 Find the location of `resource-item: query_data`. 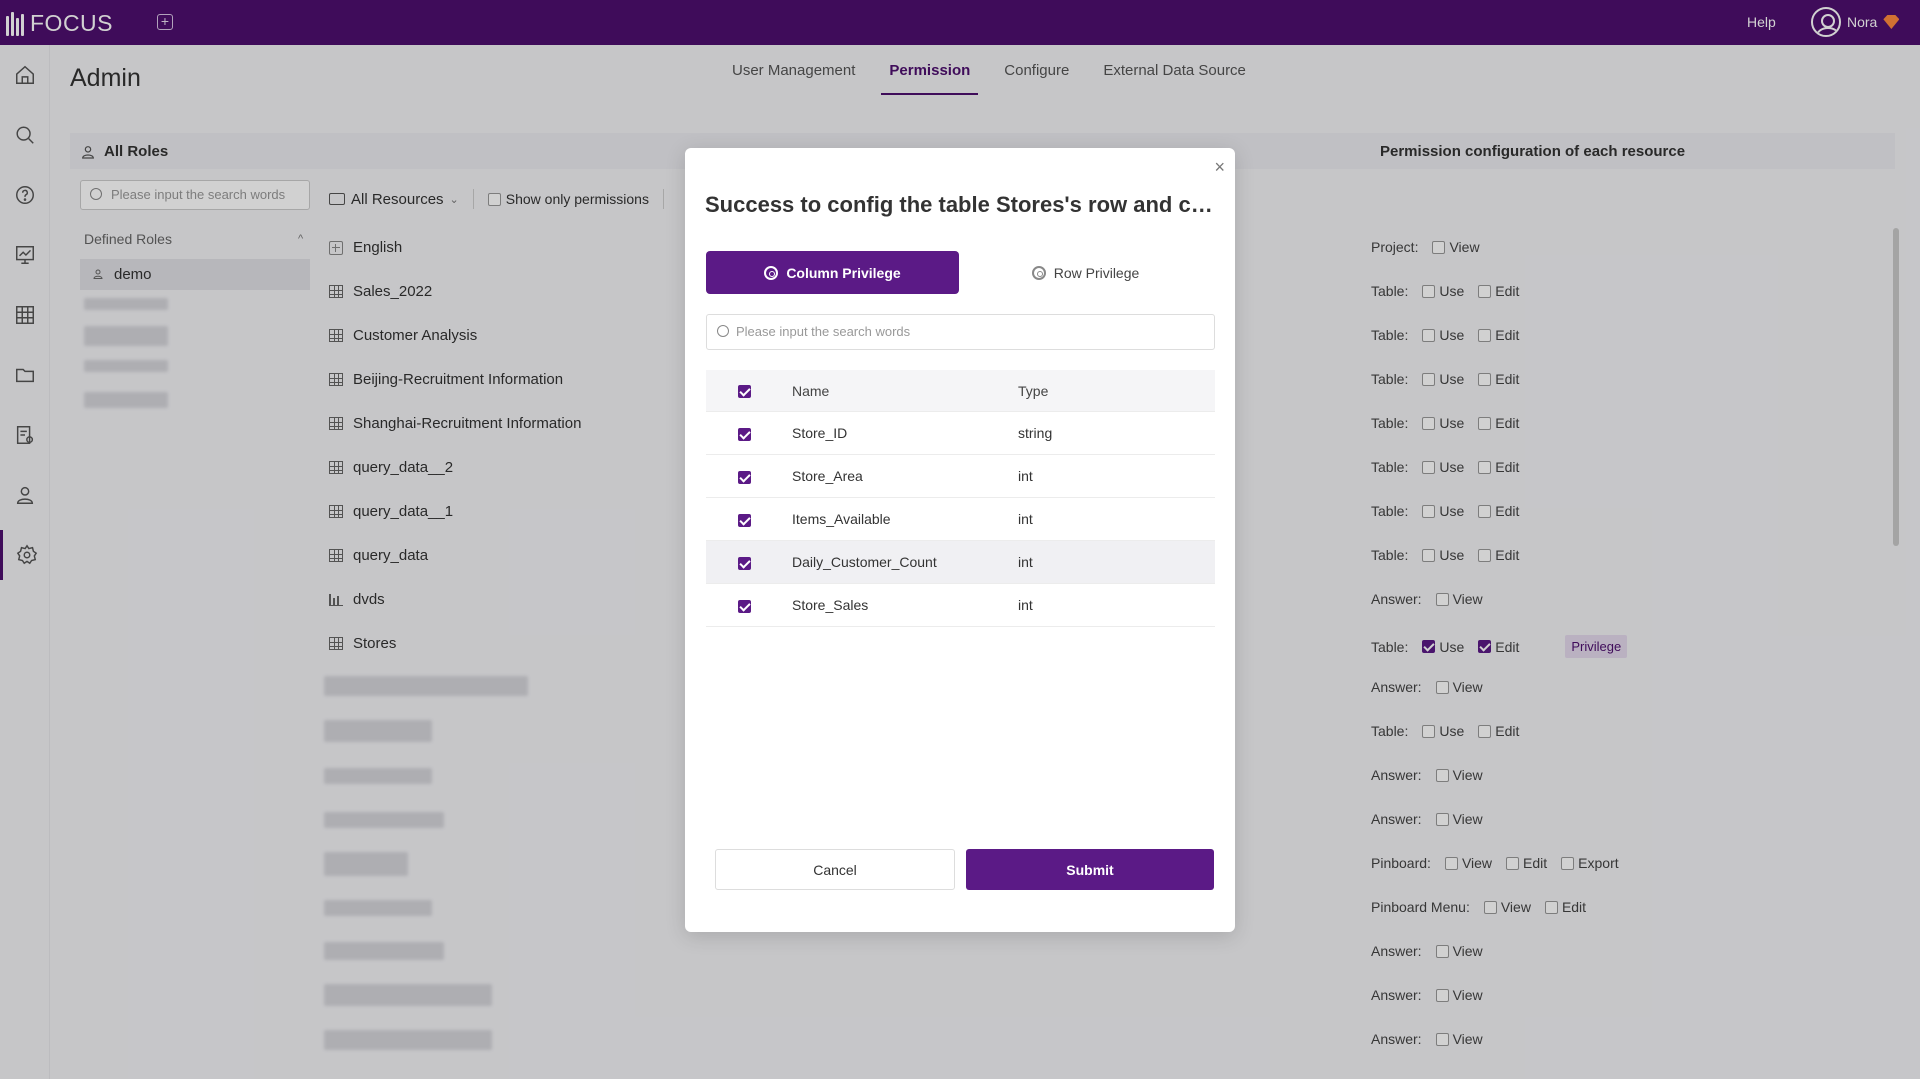

resource-item: query_data is located at coordinates (378, 555).